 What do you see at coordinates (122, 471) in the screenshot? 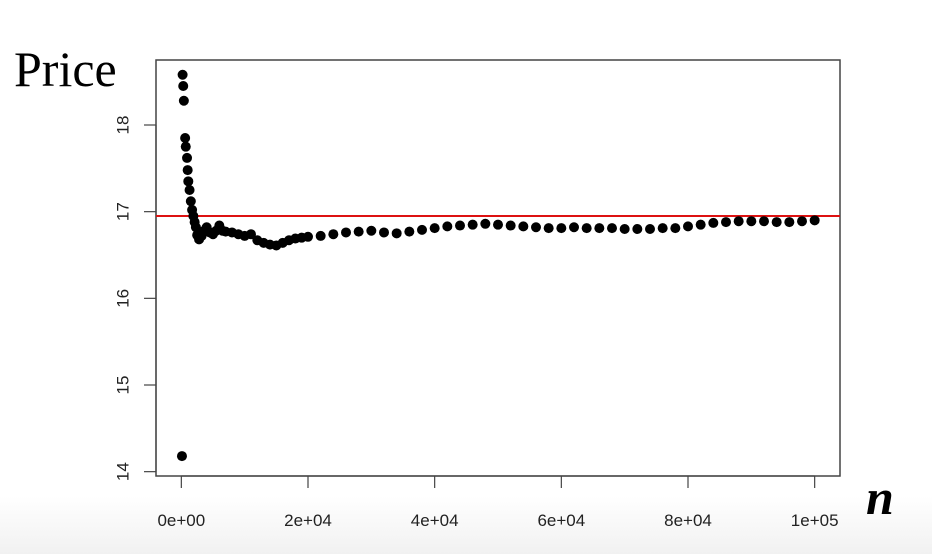
I see `y-tick-label: 14` at bounding box center [122, 471].